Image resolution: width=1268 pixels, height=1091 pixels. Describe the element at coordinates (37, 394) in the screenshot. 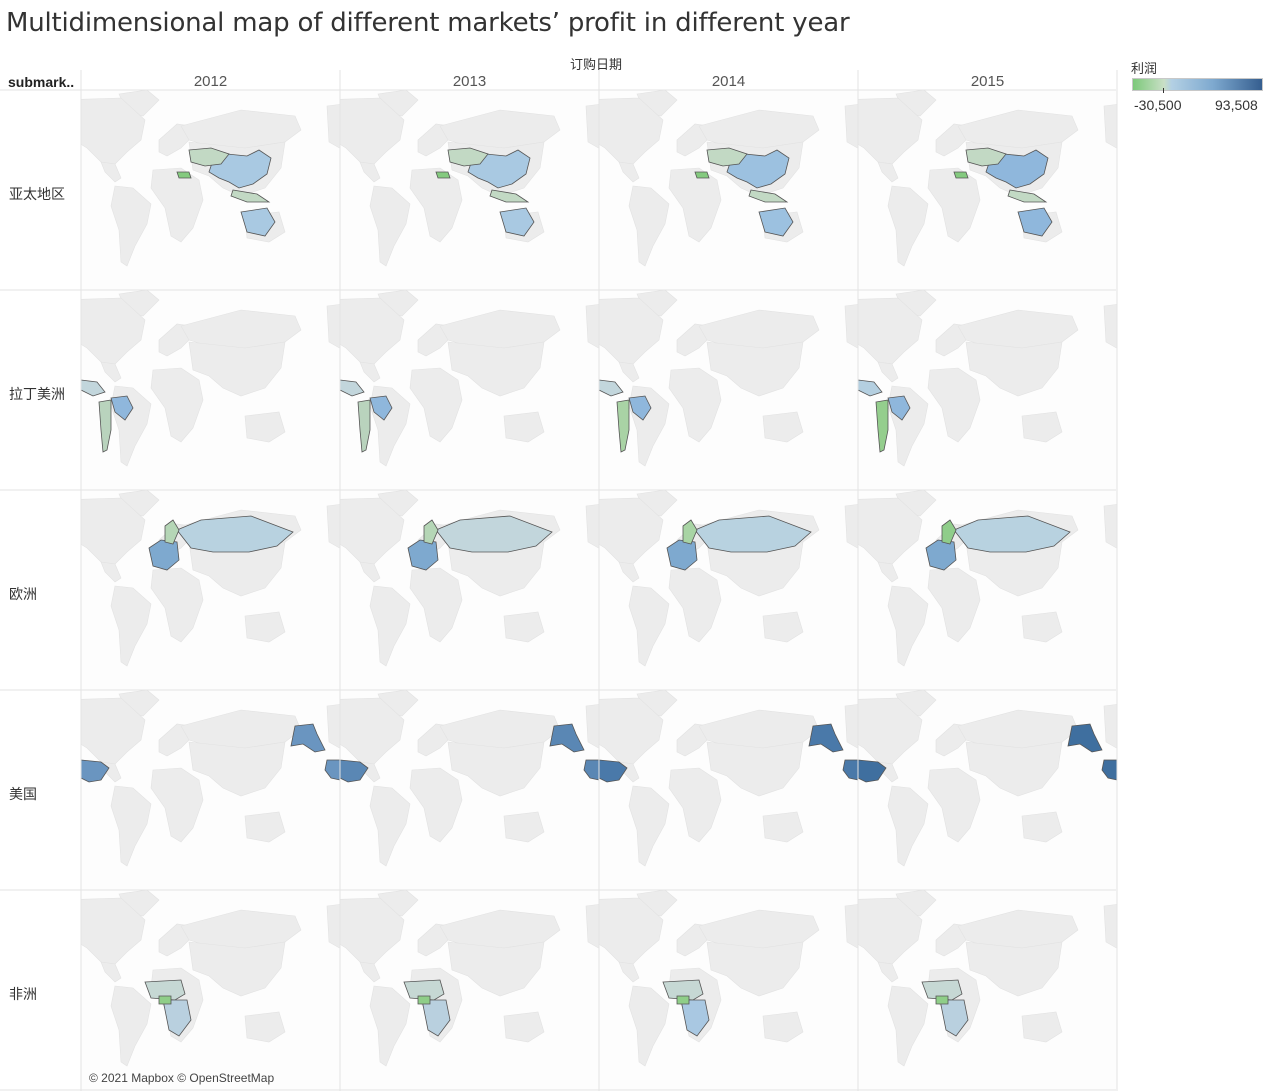

I see `row-label-latin-america: 拉丁美洲` at that location.